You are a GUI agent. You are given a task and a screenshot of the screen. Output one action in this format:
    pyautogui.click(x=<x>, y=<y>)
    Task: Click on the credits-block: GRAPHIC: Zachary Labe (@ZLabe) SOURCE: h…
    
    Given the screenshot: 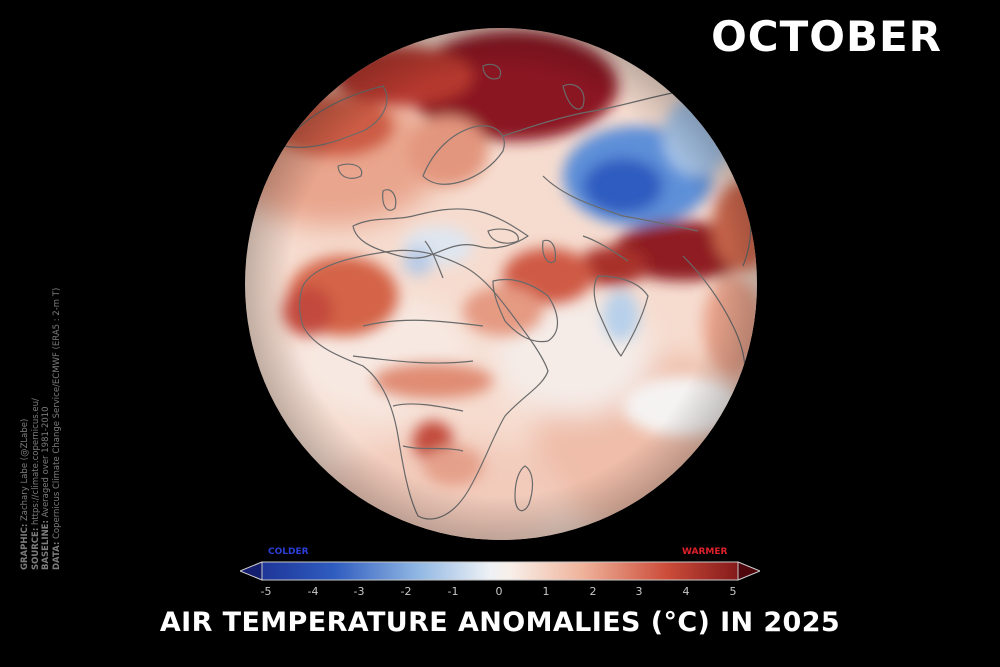 What is the action you would take?
    pyautogui.click(x=41, y=400)
    